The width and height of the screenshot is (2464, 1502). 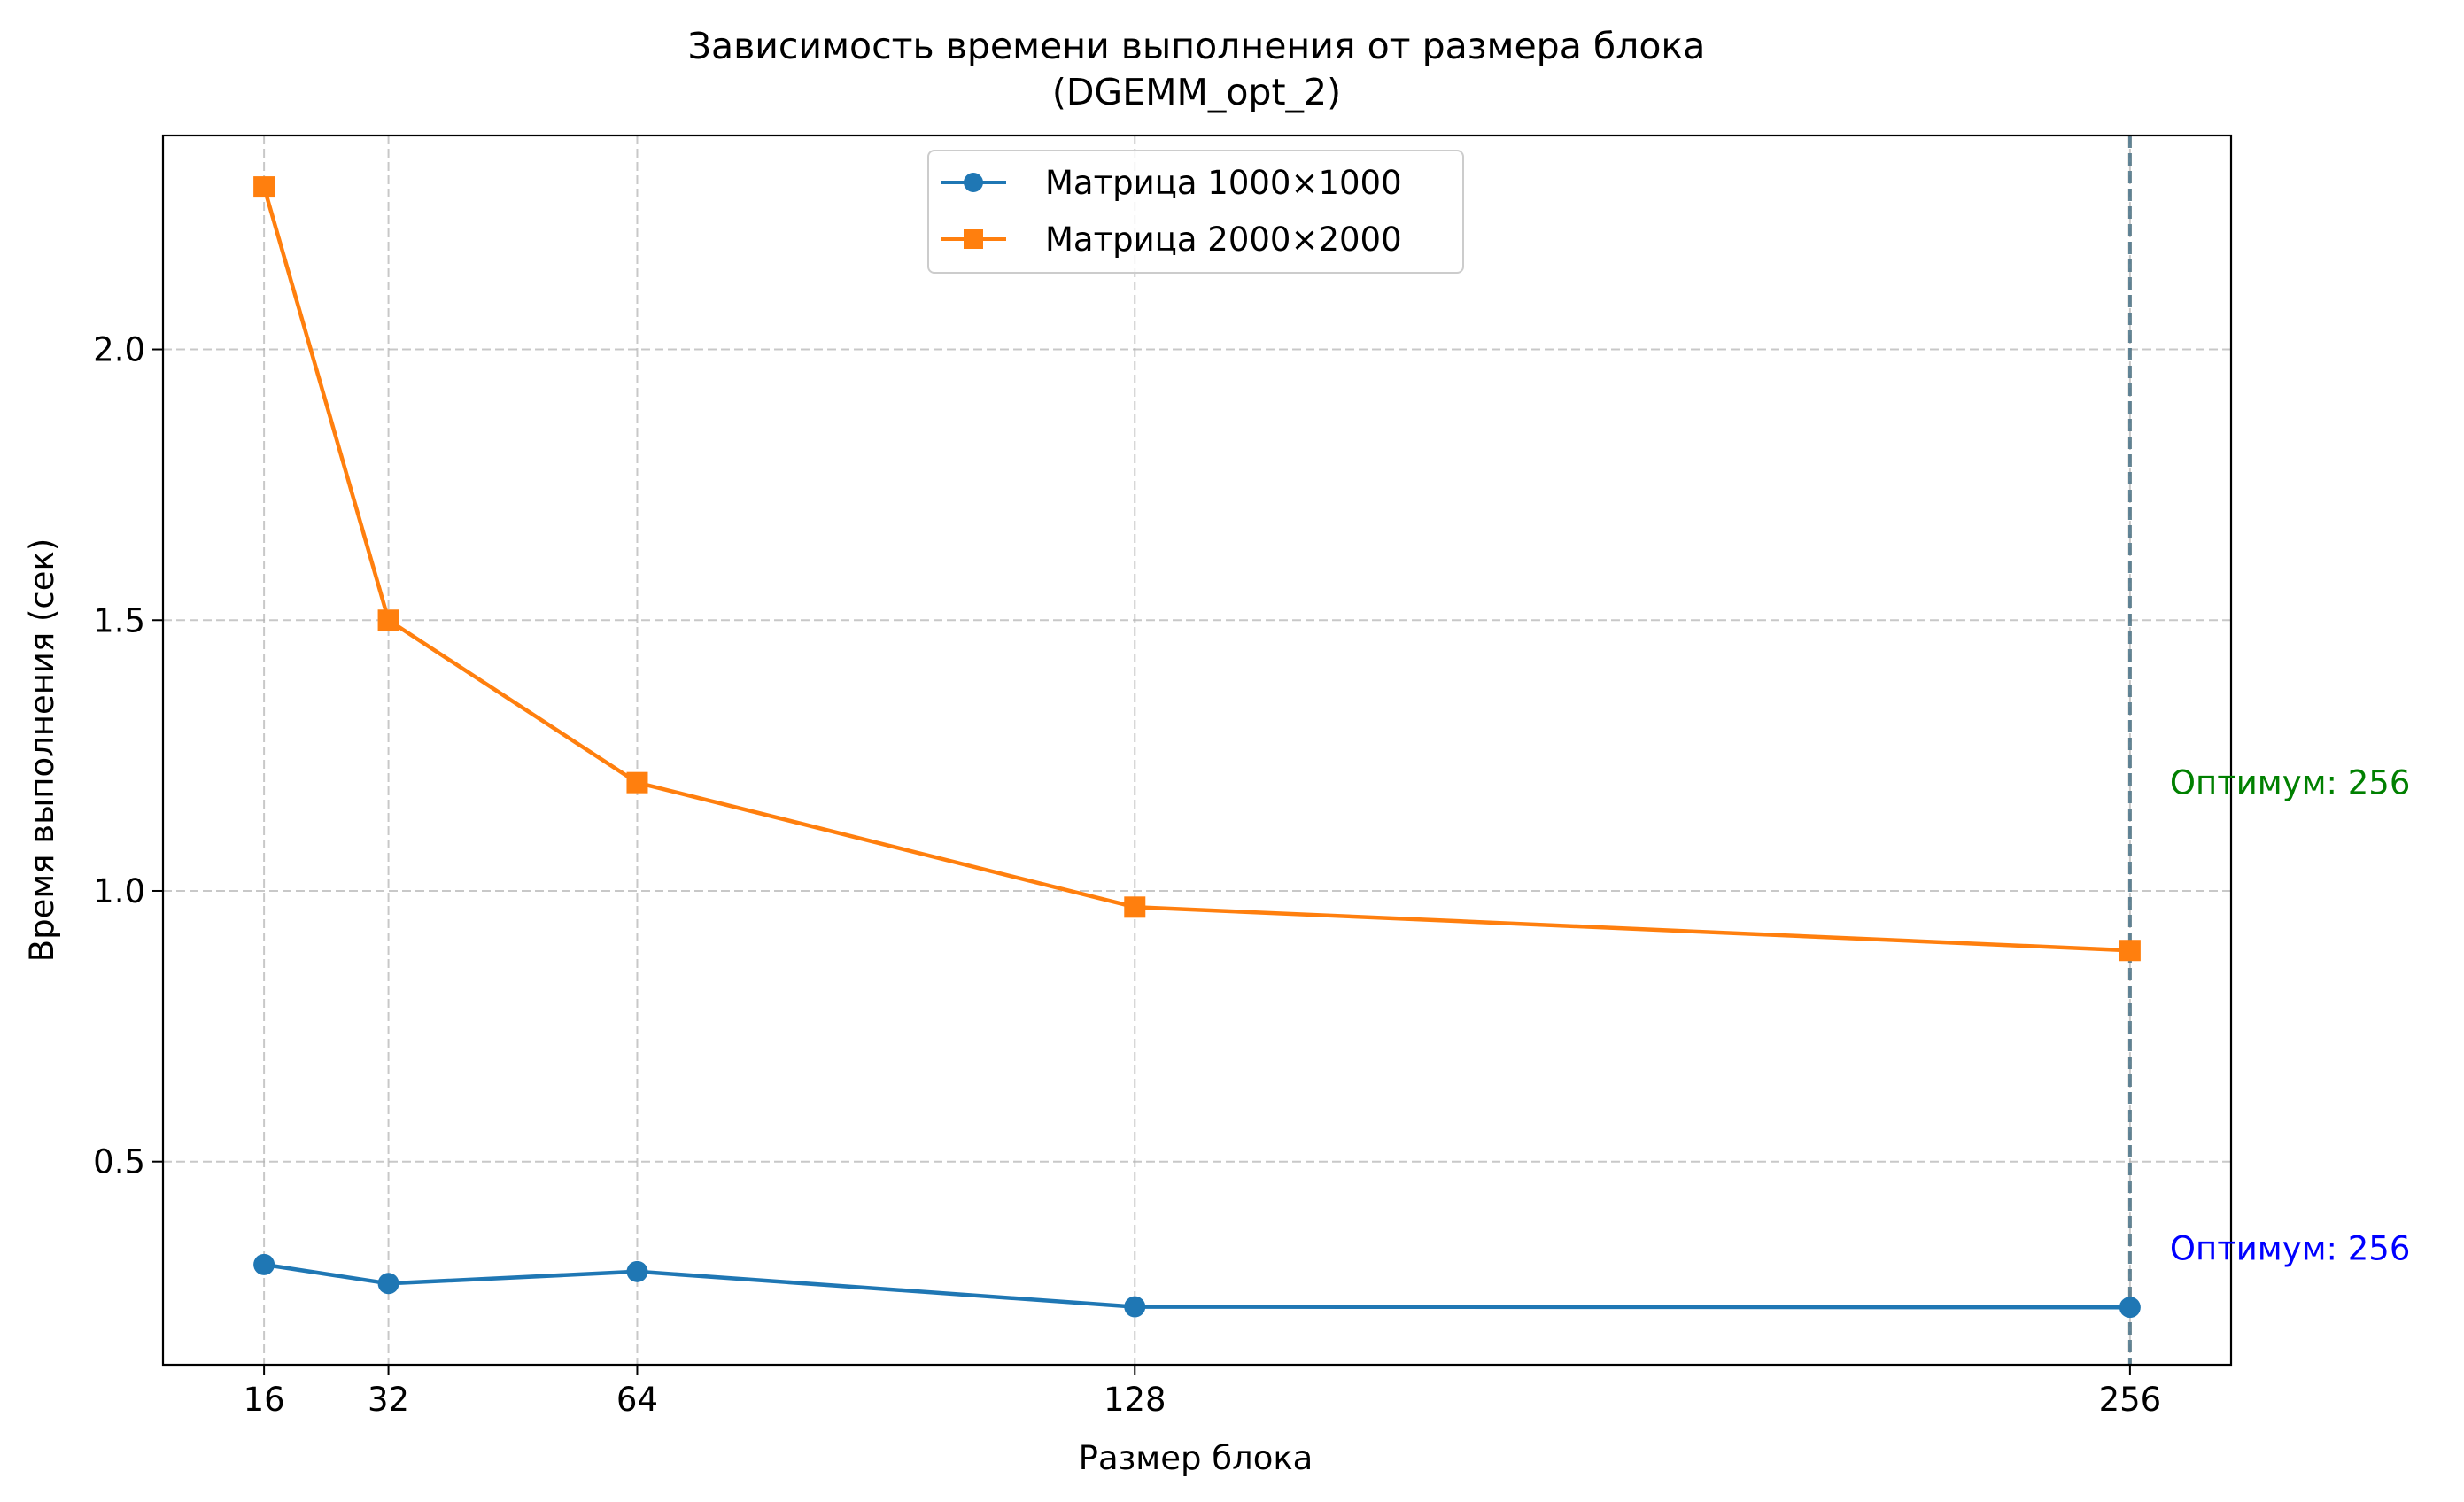 I want to click on x-axis-label: Размер блока, so click(x=1196, y=1458).